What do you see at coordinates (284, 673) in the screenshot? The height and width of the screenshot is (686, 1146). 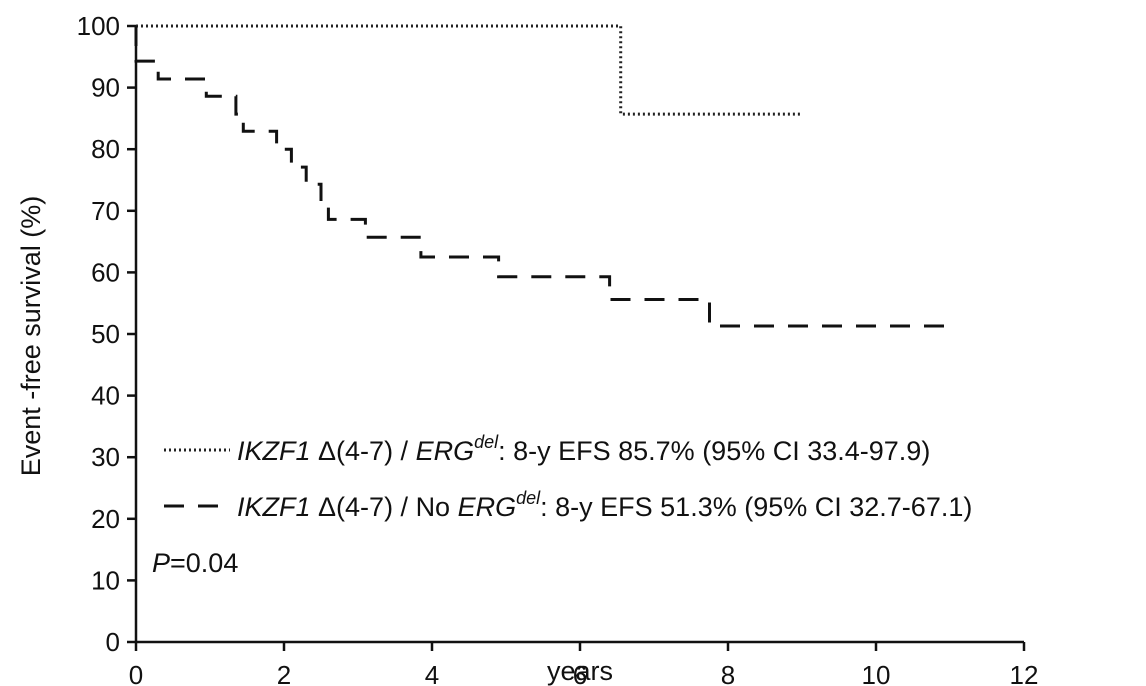 I see `x-tick-label: 2` at bounding box center [284, 673].